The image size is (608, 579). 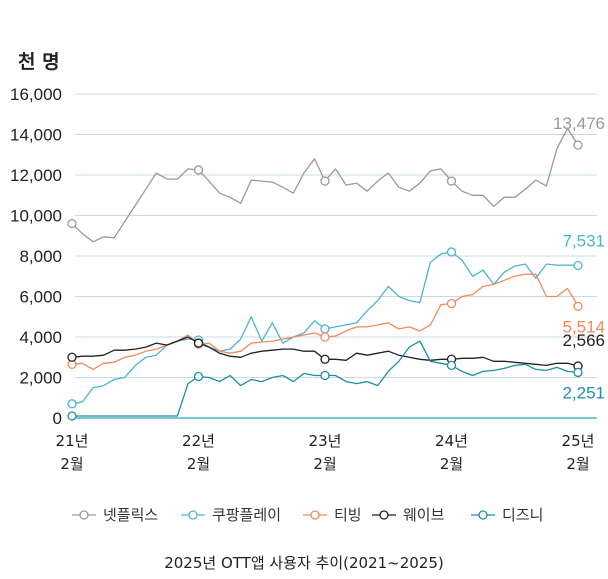 I want to click on end-value-label: 13,476, so click(x=579, y=123).